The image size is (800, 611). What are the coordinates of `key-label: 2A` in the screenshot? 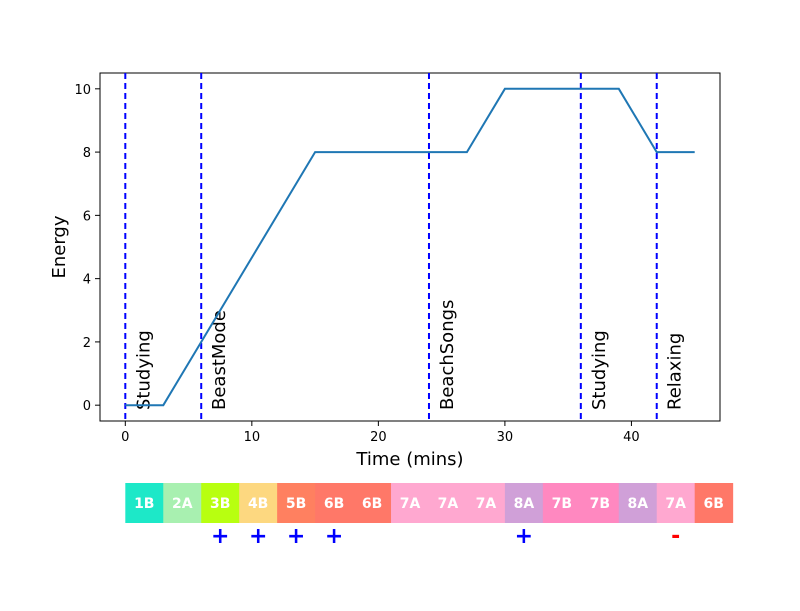 It's located at (182, 504).